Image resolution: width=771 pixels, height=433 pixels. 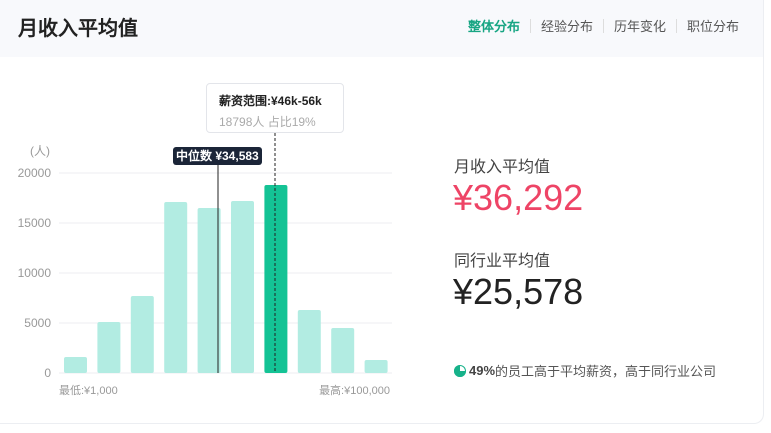 I want to click on tab-bar: 整体分布 经验分布 历年变化 职位分布, so click(x=603, y=25).